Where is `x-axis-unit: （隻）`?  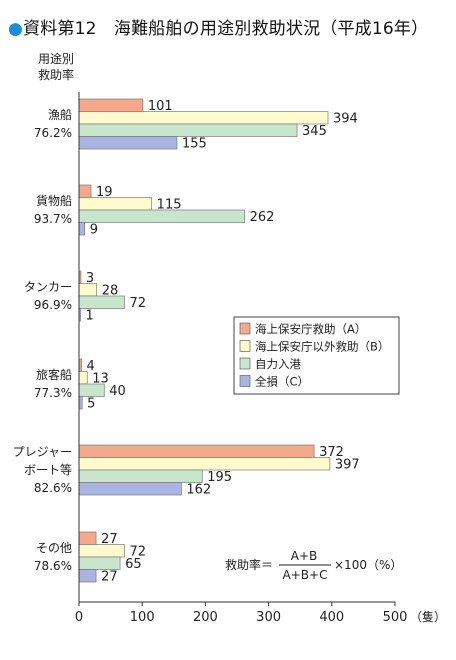
x-axis-unit: （隻） is located at coordinates (428, 616).